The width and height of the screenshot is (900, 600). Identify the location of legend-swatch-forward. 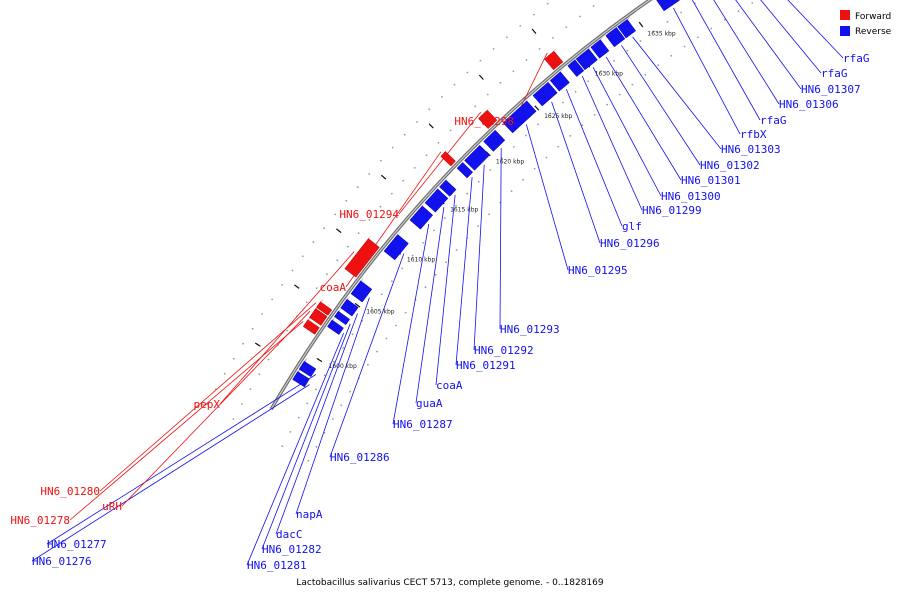
(845, 15).